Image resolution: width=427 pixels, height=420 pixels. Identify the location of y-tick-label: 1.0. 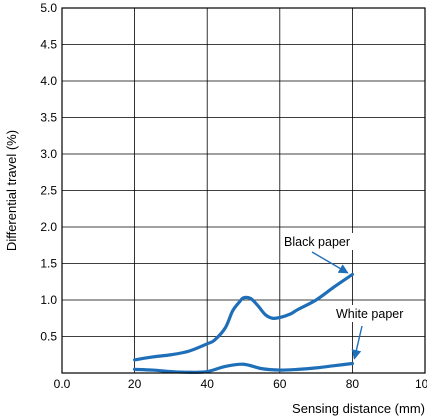
(48, 300).